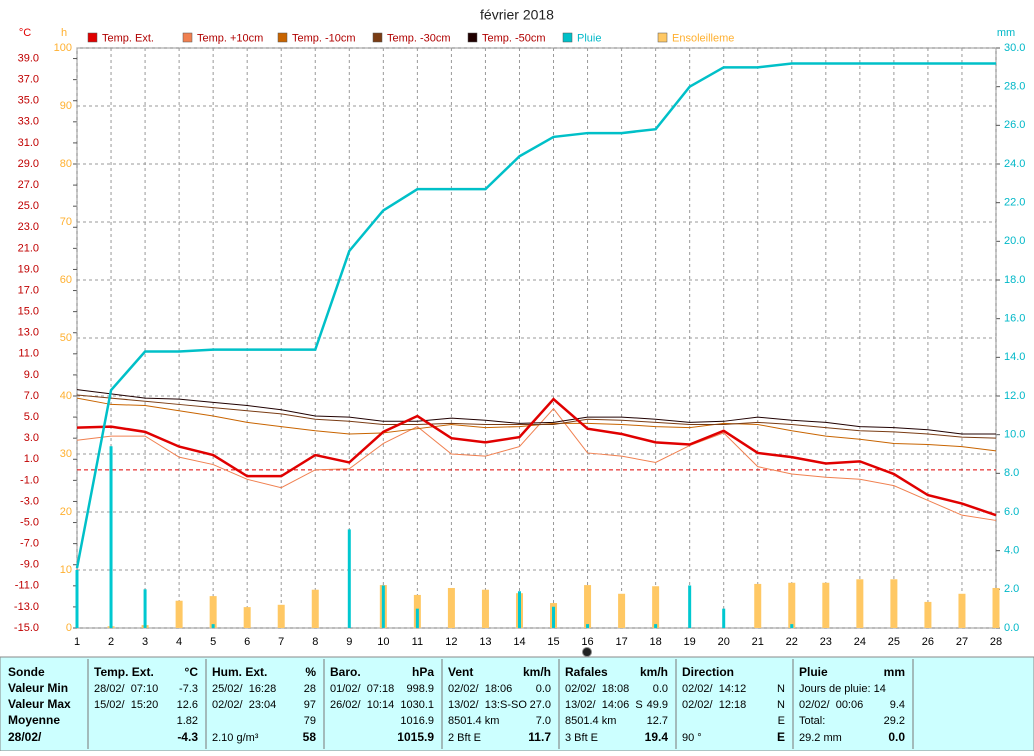 This screenshot has width=1034, height=756. Describe the element at coordinates (1014, 87) in the screenshot. I see `y2-tick-label: 28.0` at that location.